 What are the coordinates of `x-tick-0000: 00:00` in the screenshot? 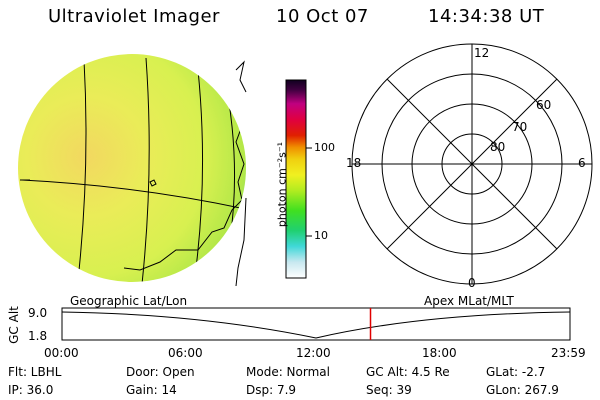 It's located at (61, 353).